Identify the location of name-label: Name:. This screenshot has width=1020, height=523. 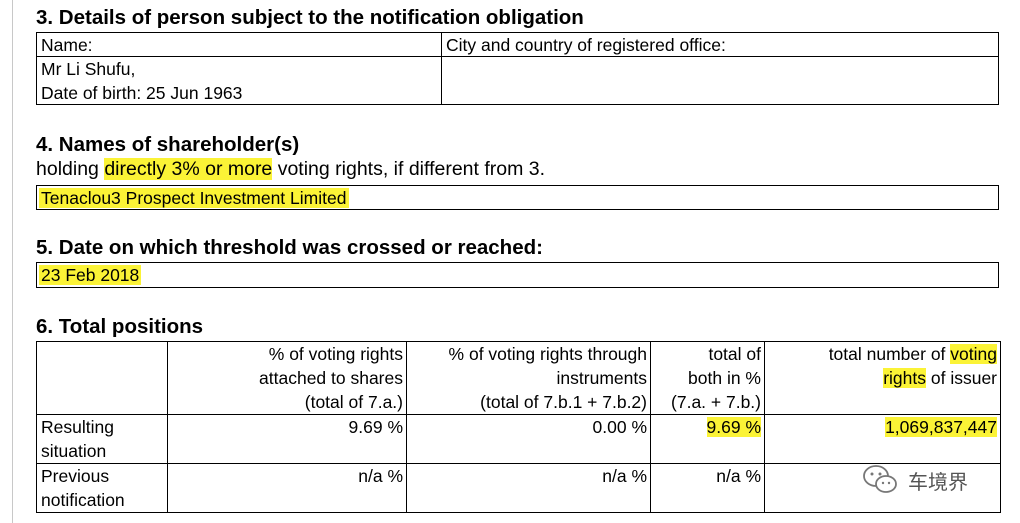
(67, 45).